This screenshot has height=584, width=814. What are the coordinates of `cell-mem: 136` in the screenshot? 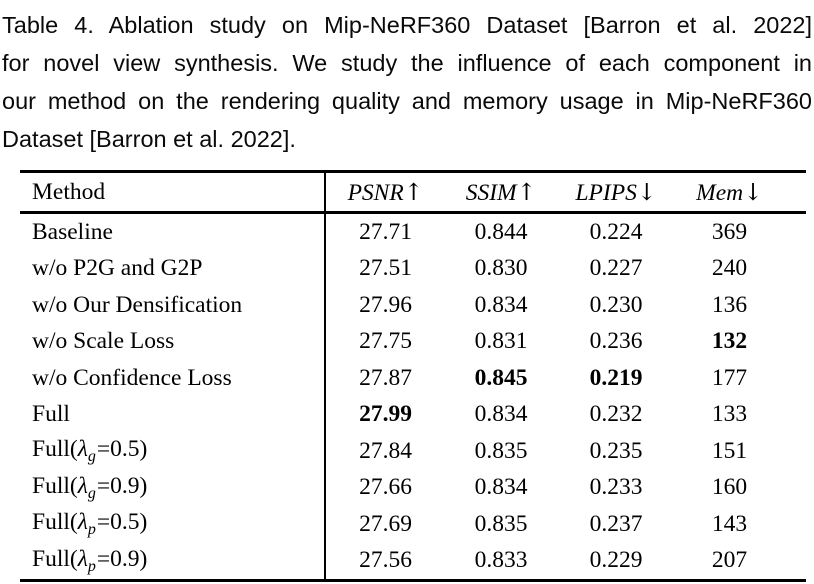 It's located at (729, 304).